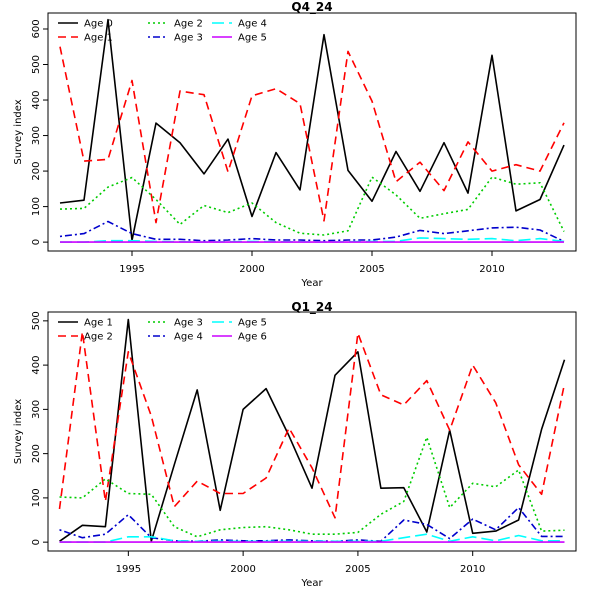  Describe the element at coordinates (311, 7) in the screenshot. I see `chart-title: Q4_24` at that location.